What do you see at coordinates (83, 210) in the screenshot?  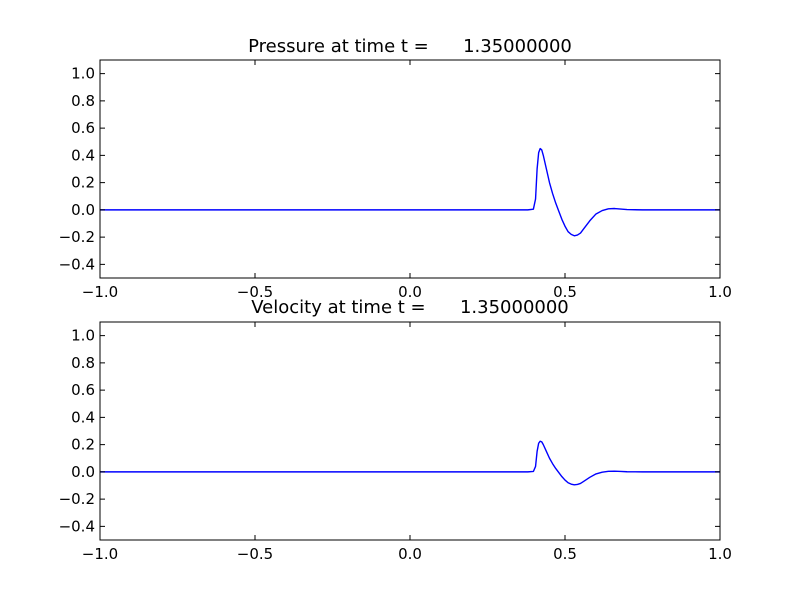 I see `pressure-y-tick-label: 0.0` at bounding box center [83, 210].